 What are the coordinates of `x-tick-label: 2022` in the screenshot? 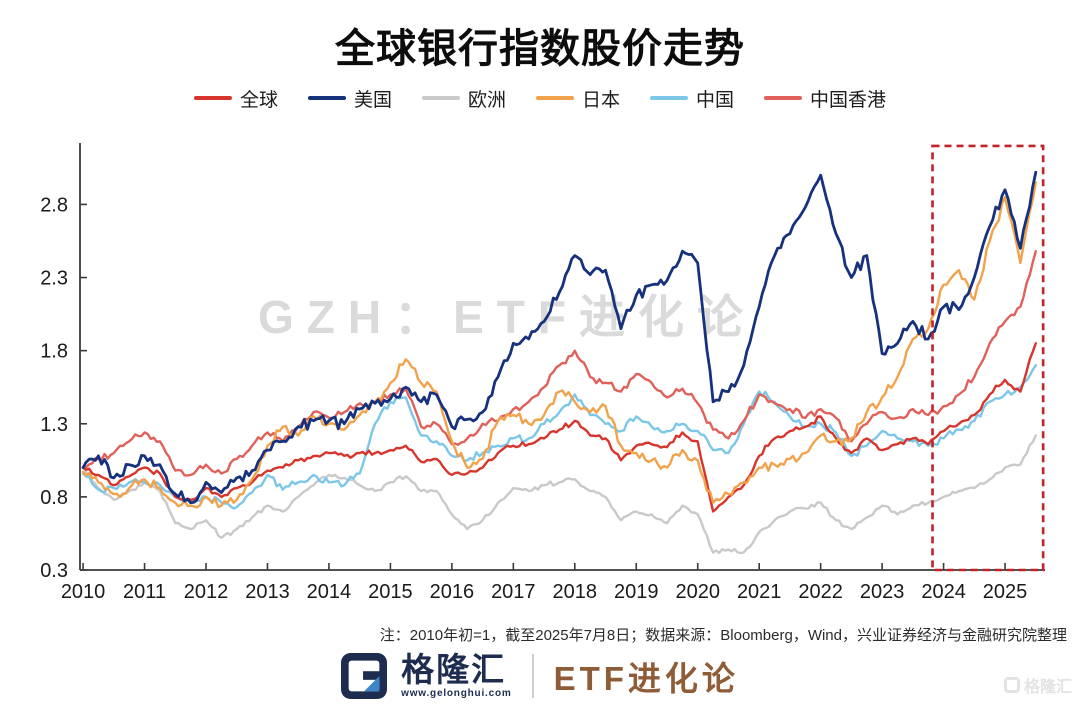 It's located at (820, 592).